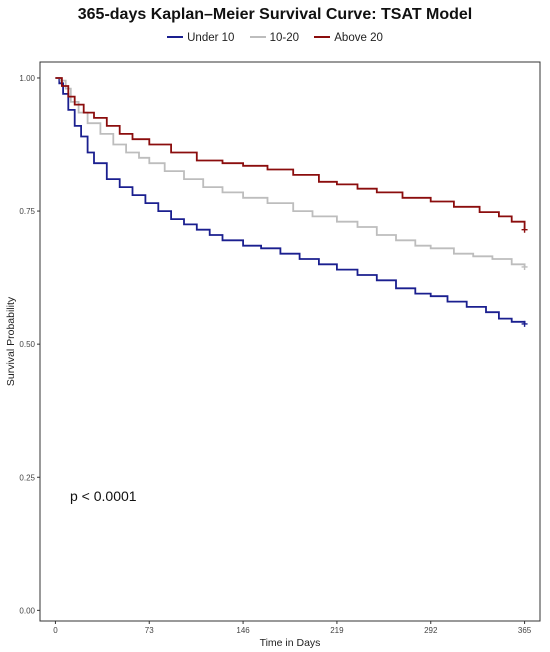 The height and width of the screenshot is (652, 550). I want to click on y-tick-label: 0.50, so click(27, 344).